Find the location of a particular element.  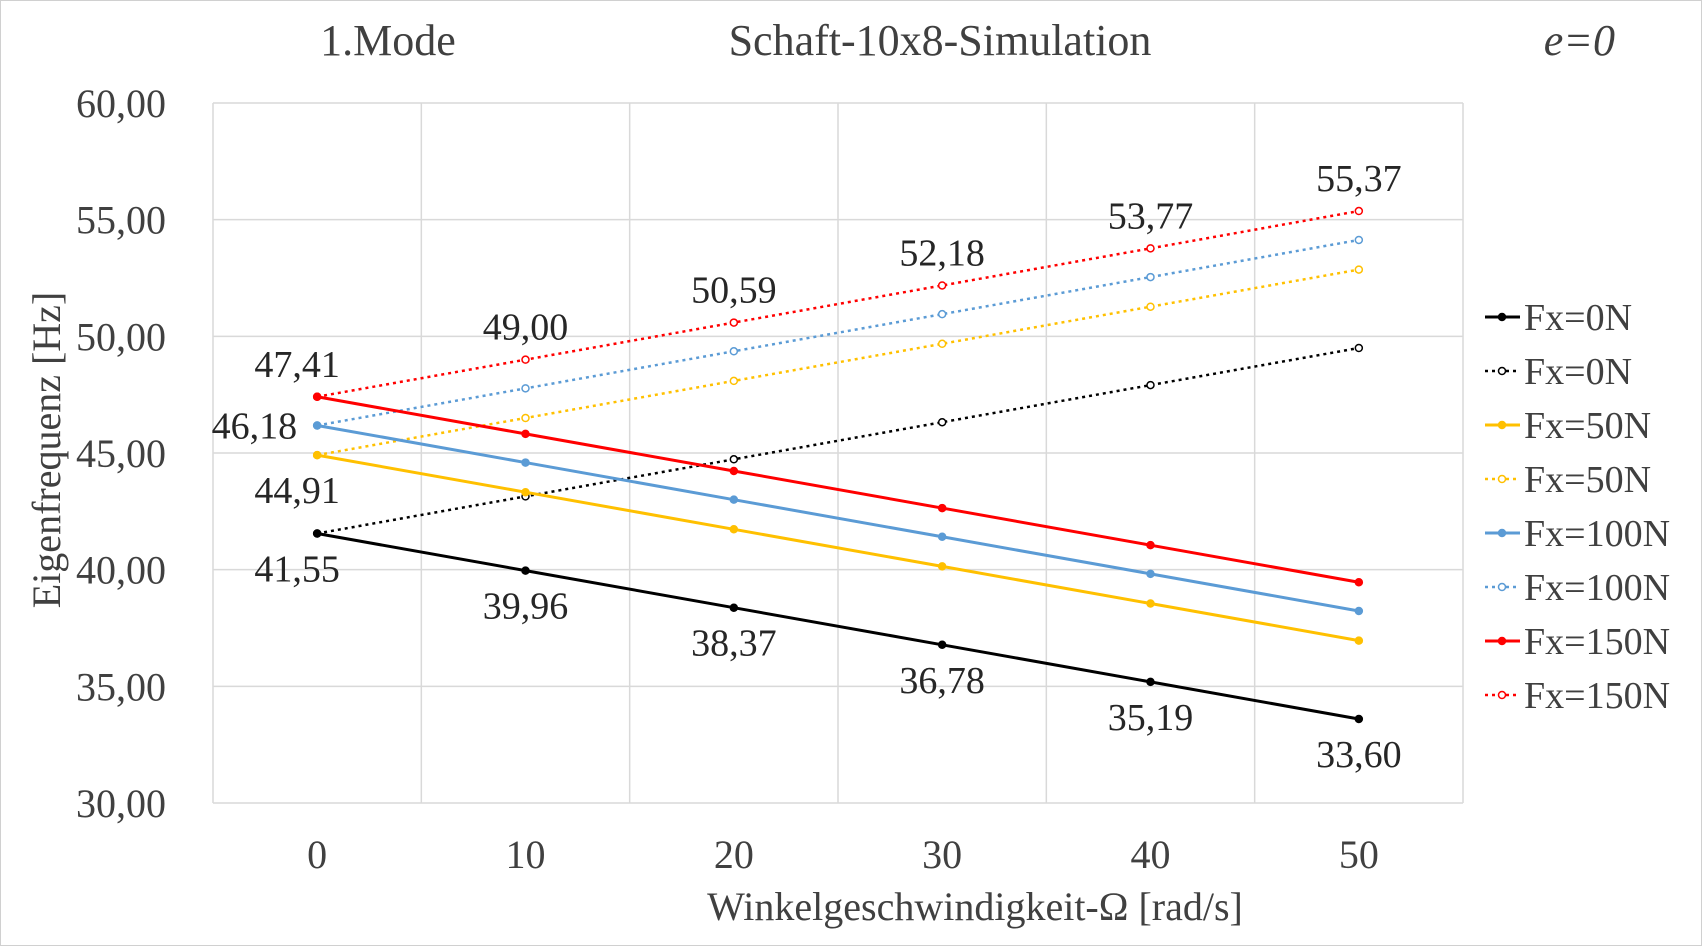

data-label: 41,55 is located at coordinates (297, 570).